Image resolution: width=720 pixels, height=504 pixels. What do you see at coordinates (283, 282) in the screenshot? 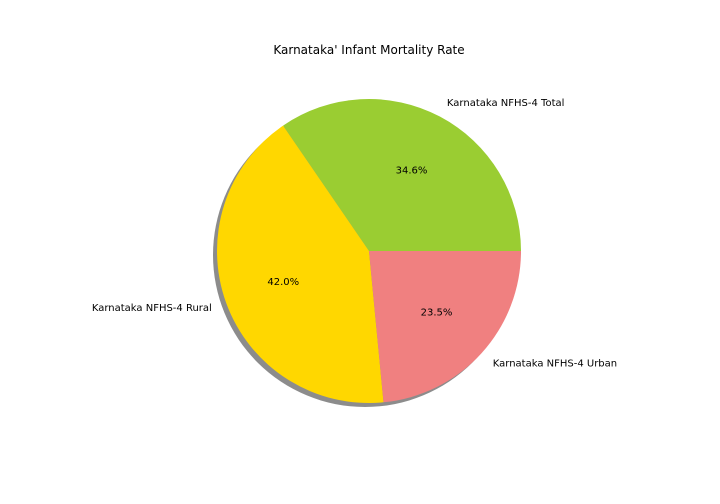
I see `slice-pct-karnataka-nfhs-4-rural: 42.0%` at bounding box center [283, 282].